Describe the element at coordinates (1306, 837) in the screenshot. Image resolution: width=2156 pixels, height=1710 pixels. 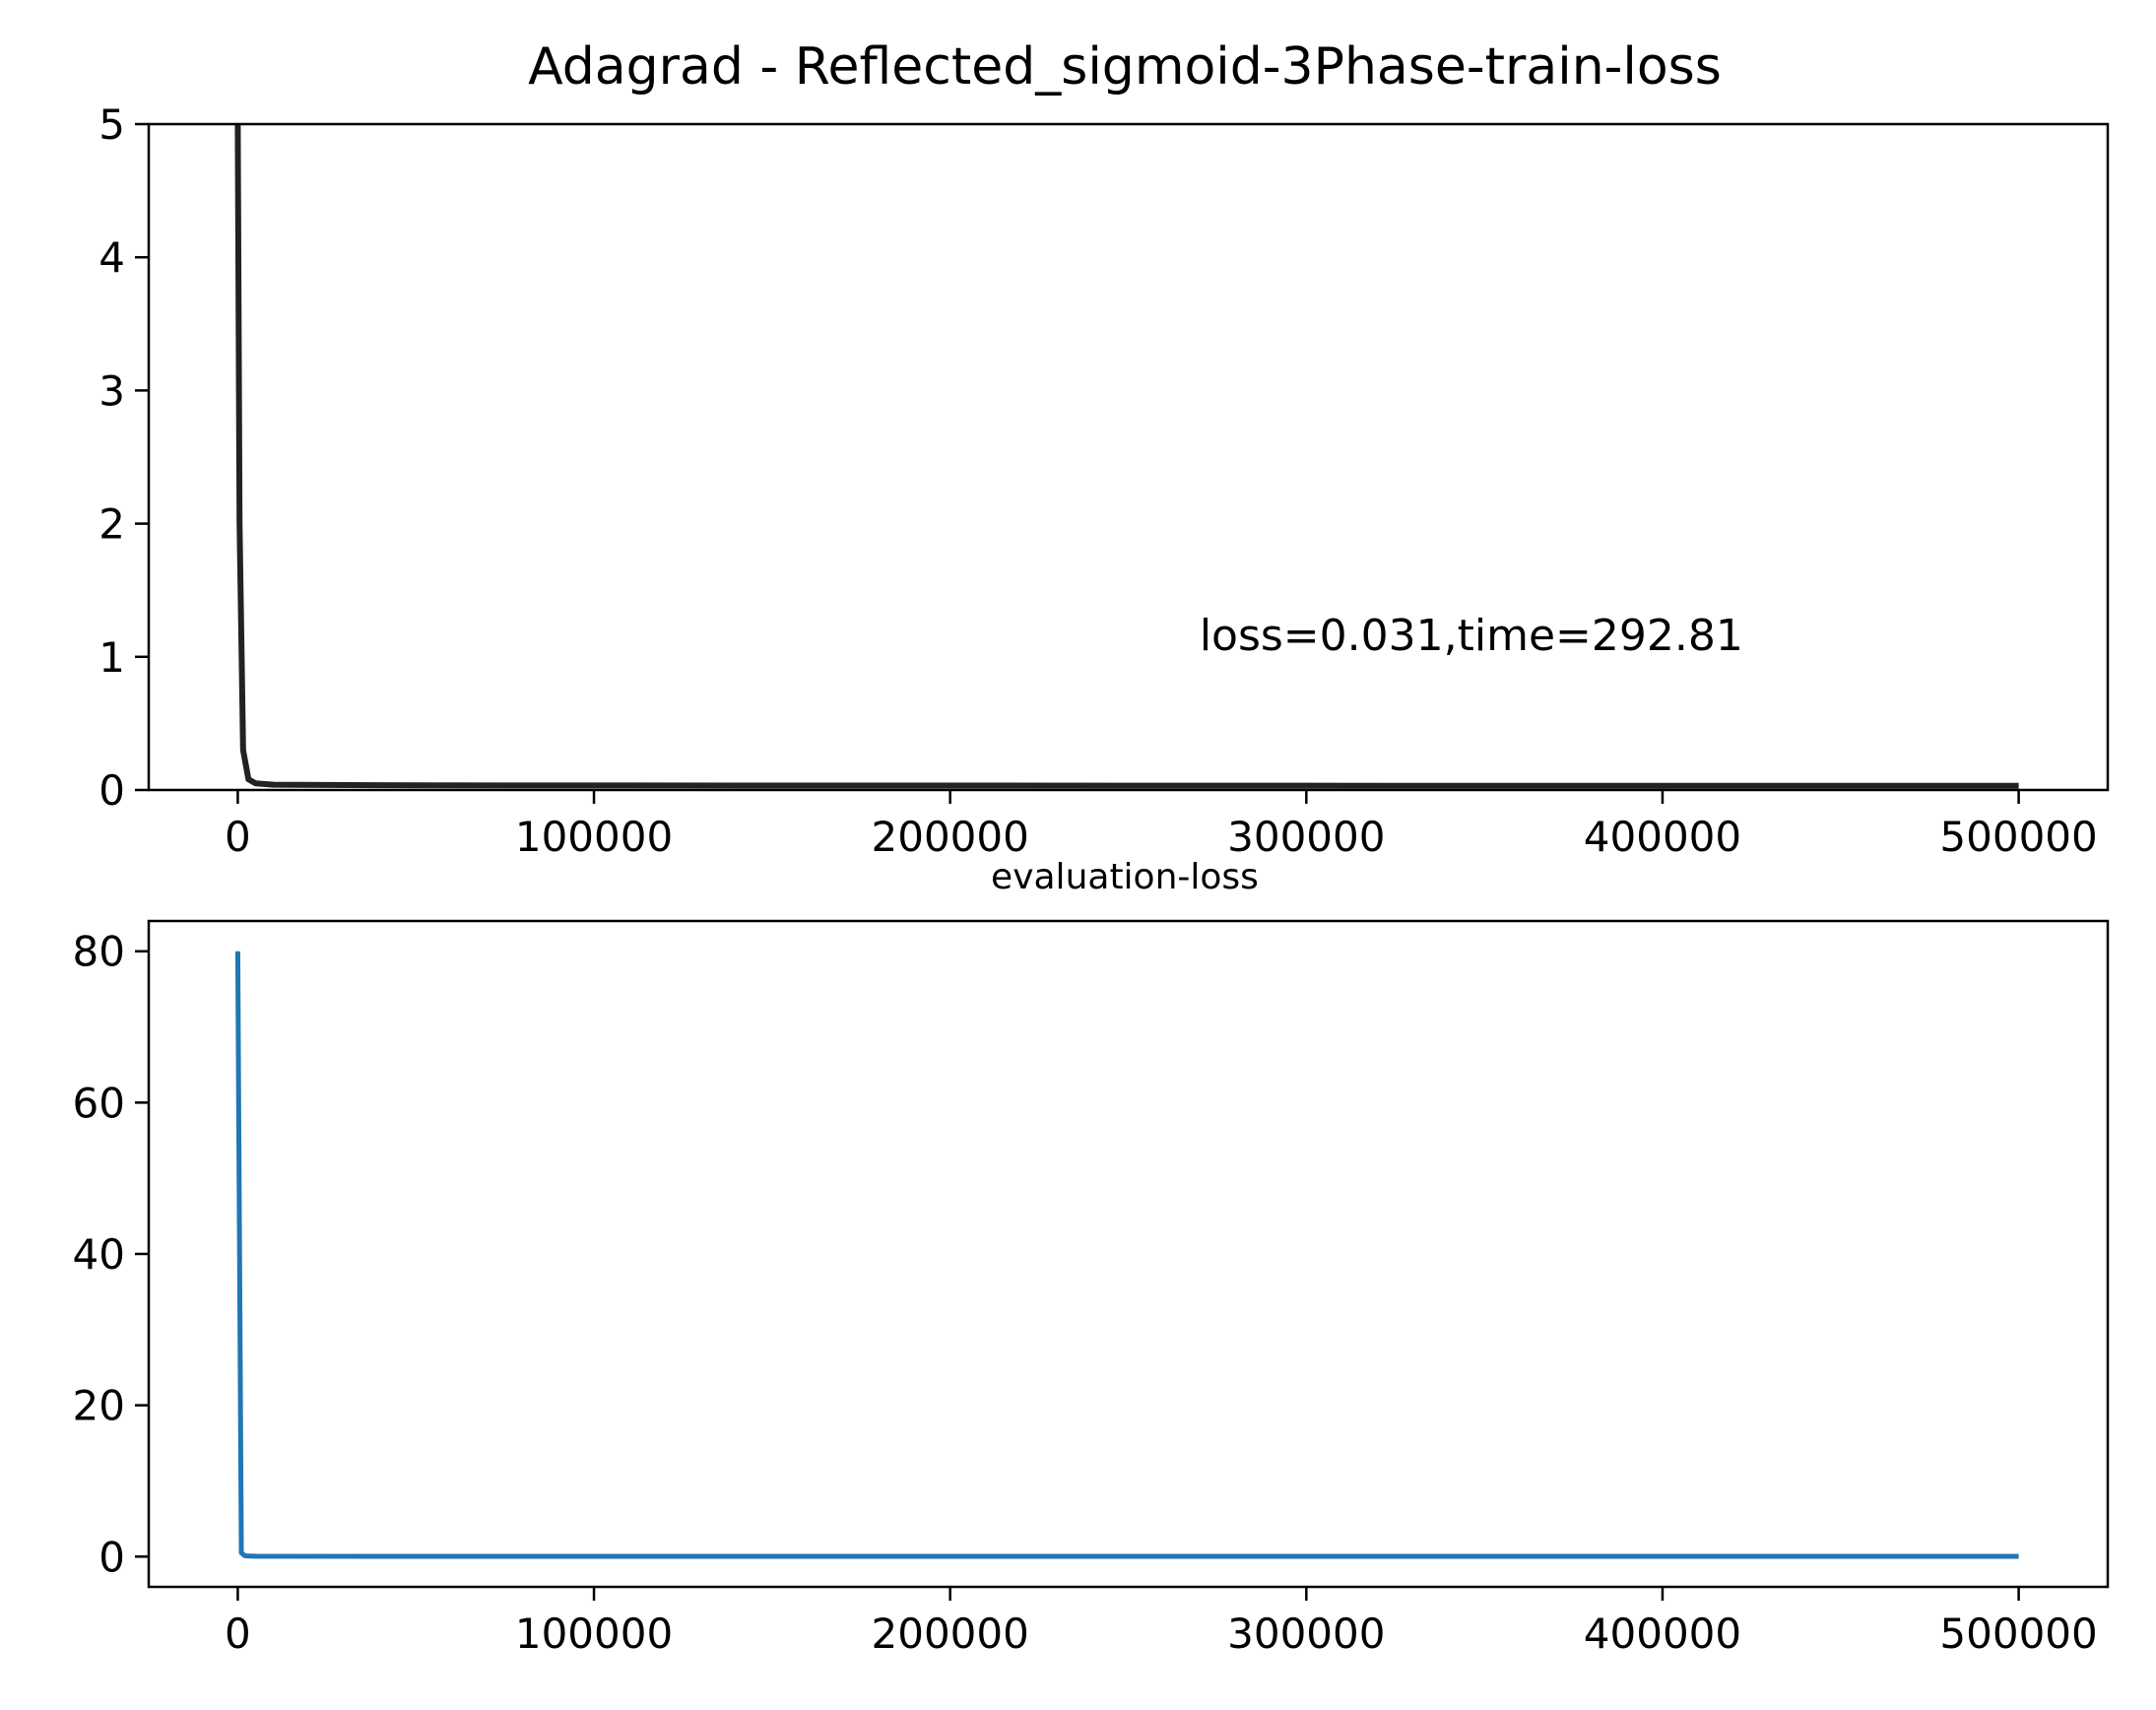
I see `train-loss-x-tick-label-3: 300000` at that location.